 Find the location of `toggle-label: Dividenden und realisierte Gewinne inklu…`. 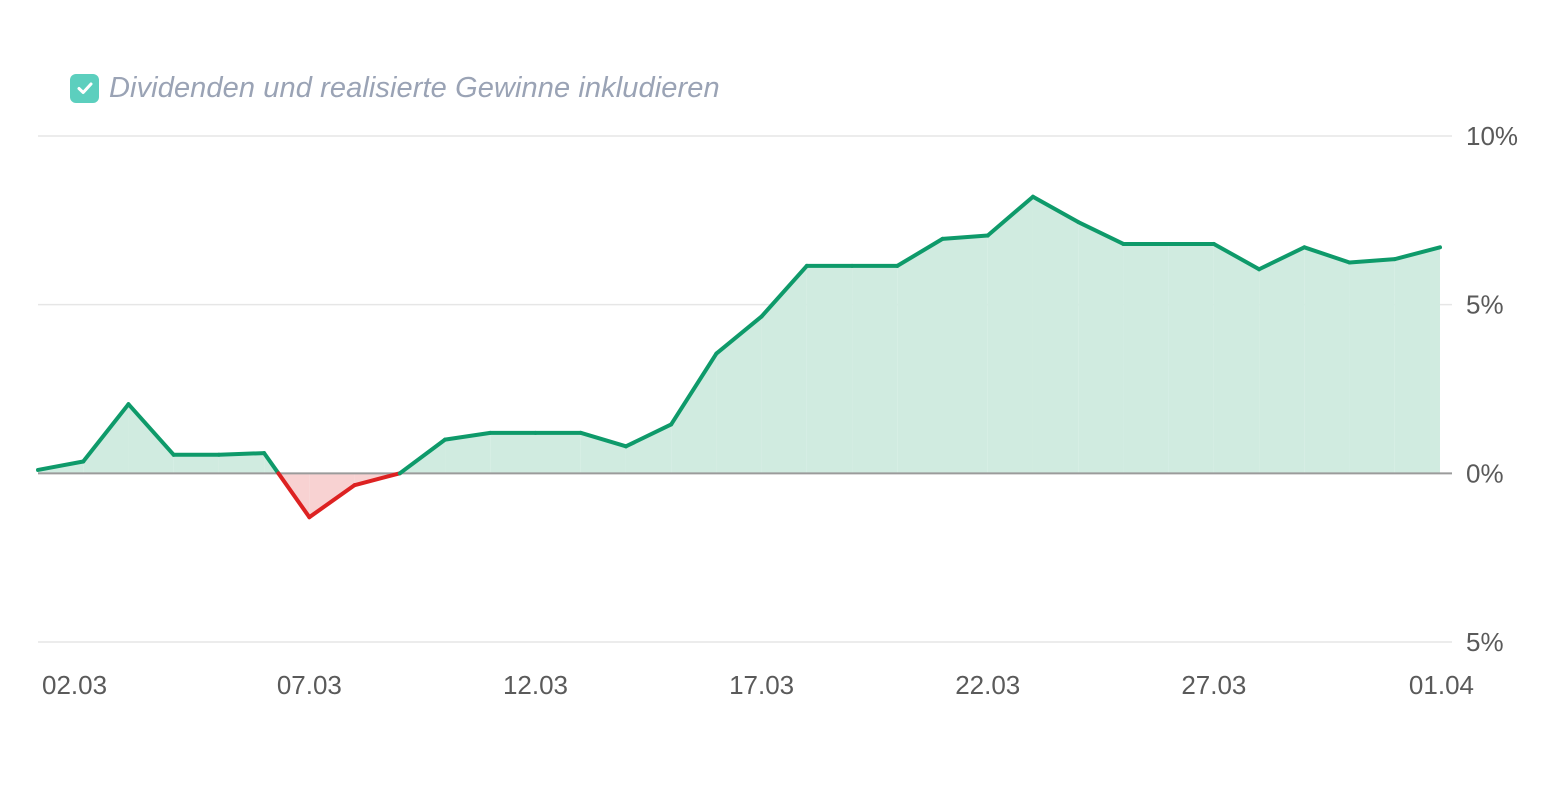

toggle-label: Dividenden und realisierte Gewinne inklu… is located at coordinates (414, 87).